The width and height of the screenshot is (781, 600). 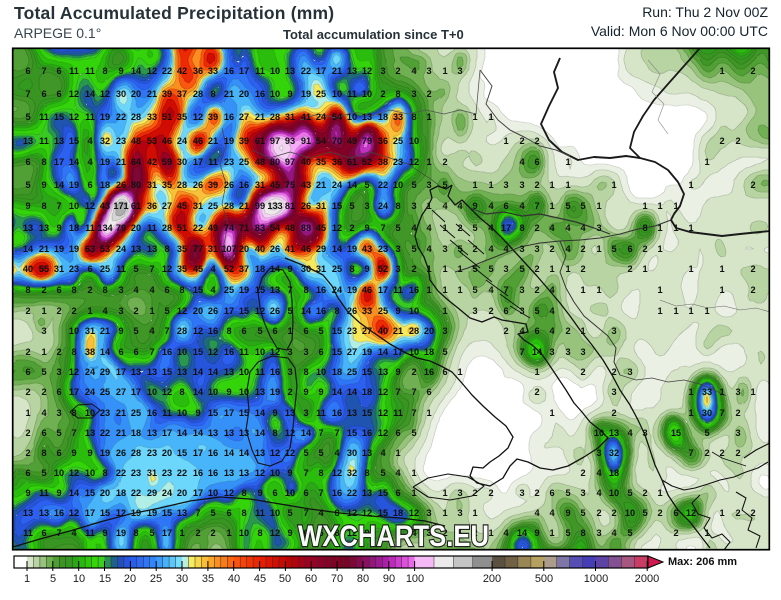 I want to click on svg-text: 29, so click(x=105, y=372).